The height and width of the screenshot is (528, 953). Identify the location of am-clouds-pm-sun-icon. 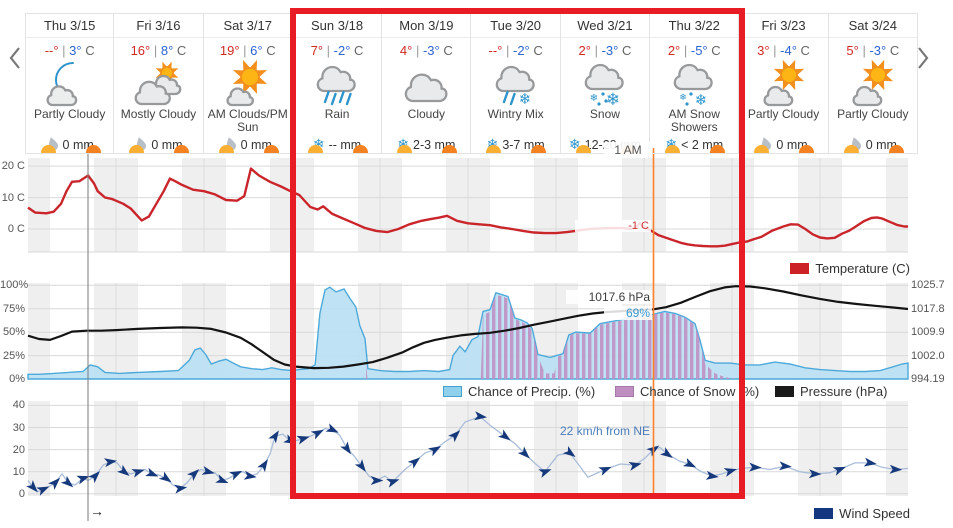
(248, 83).